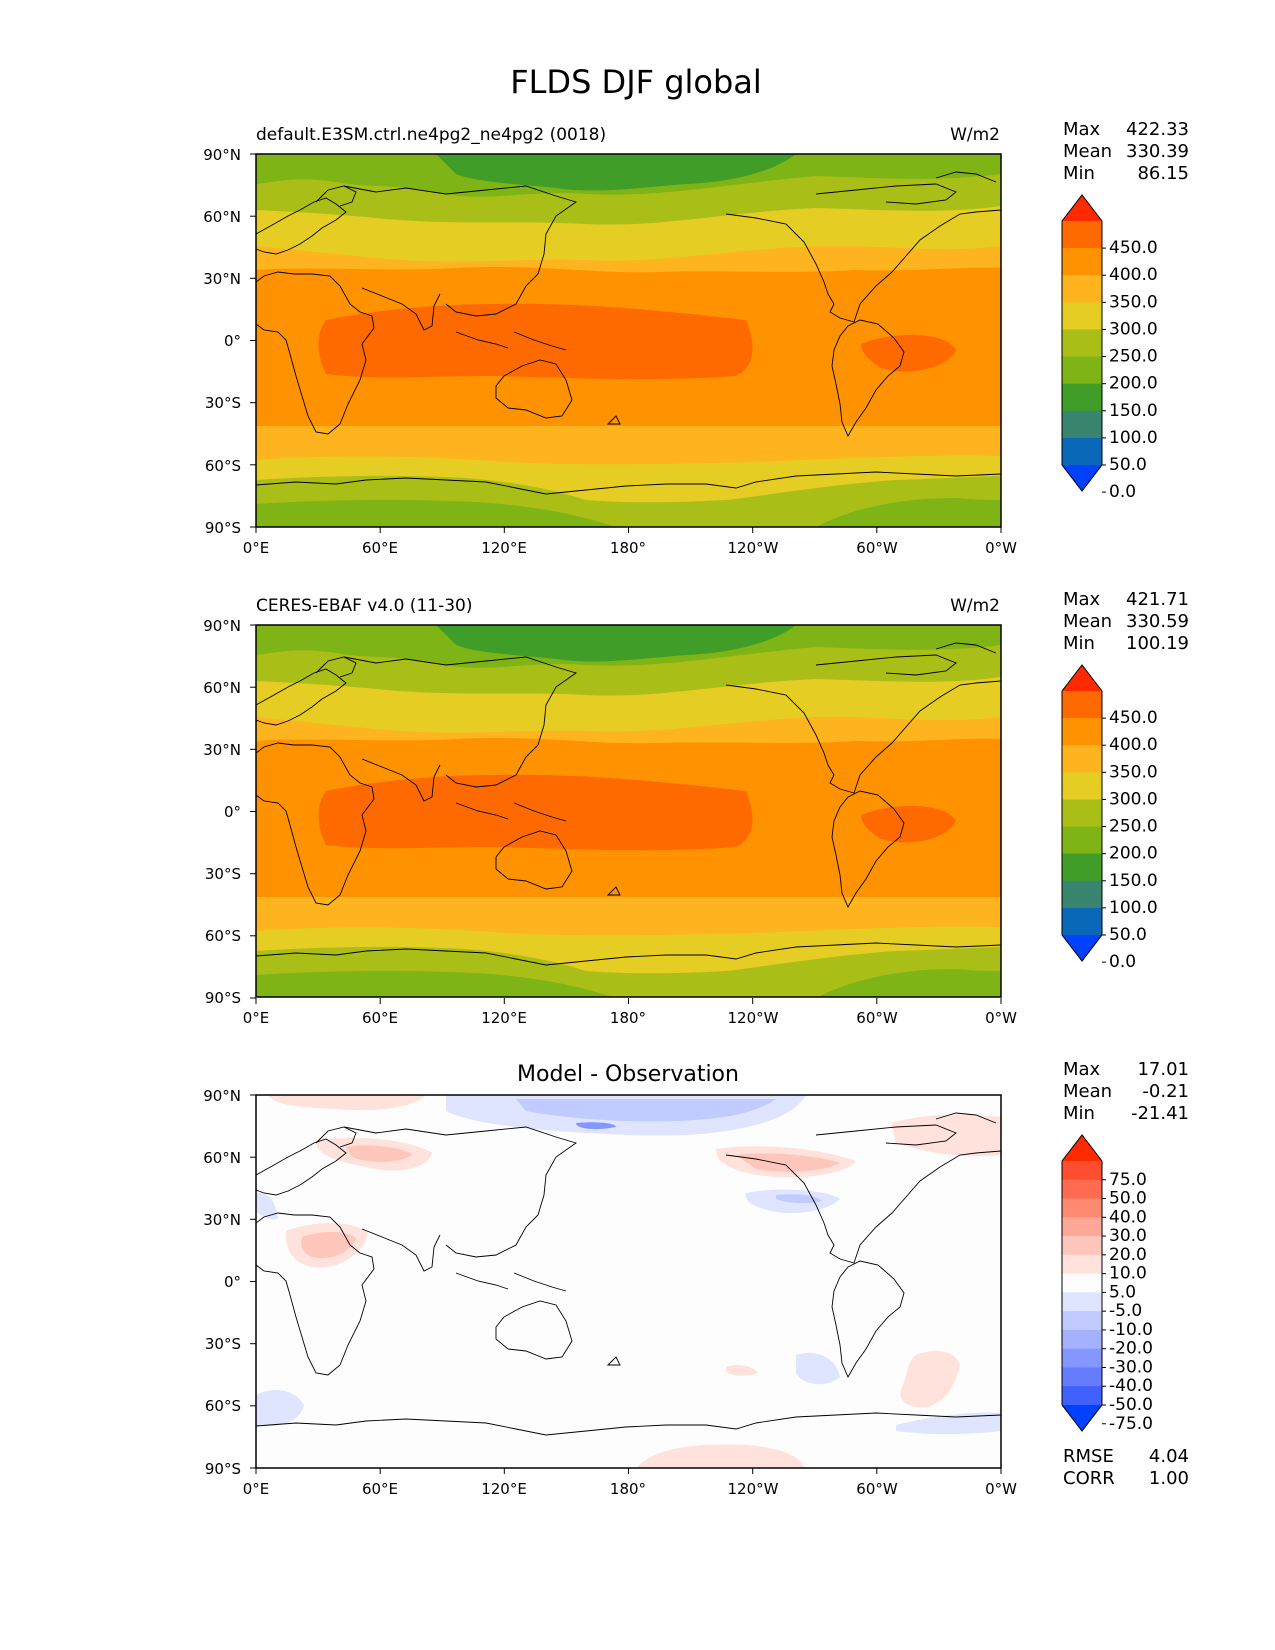  What do you see at coordinates (1157, 151) in the screenshot?
I see `stat-value: 330.39` at bounding box center [1157, 151].